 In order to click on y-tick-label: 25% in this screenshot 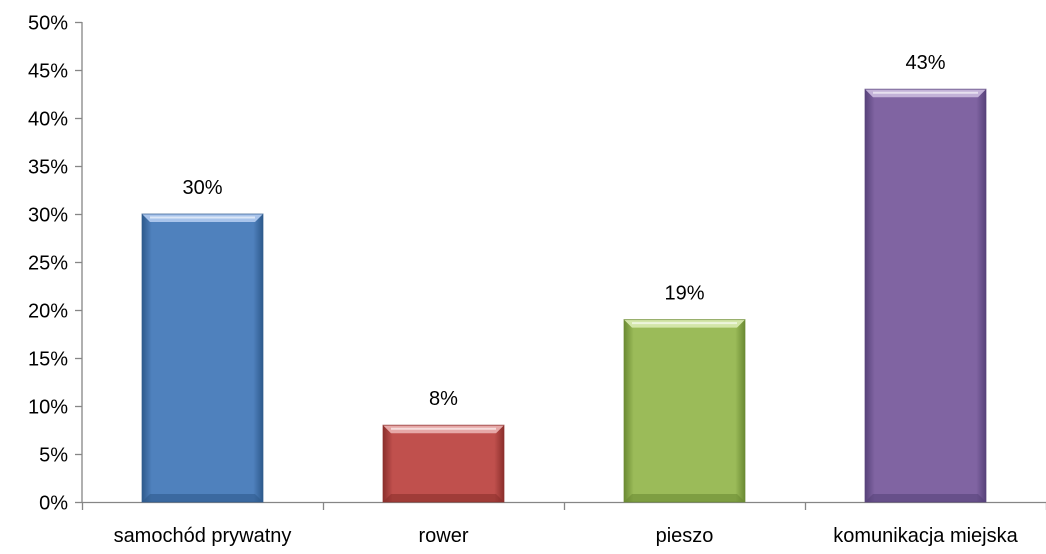, I will do `click(48, 264)`.